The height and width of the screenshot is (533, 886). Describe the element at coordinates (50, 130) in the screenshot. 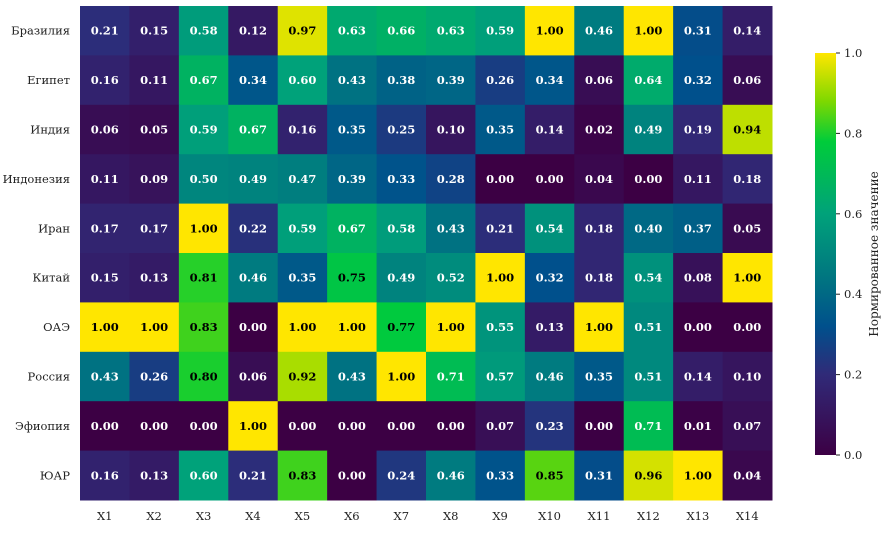

I see `row-label: Индия` at that location.